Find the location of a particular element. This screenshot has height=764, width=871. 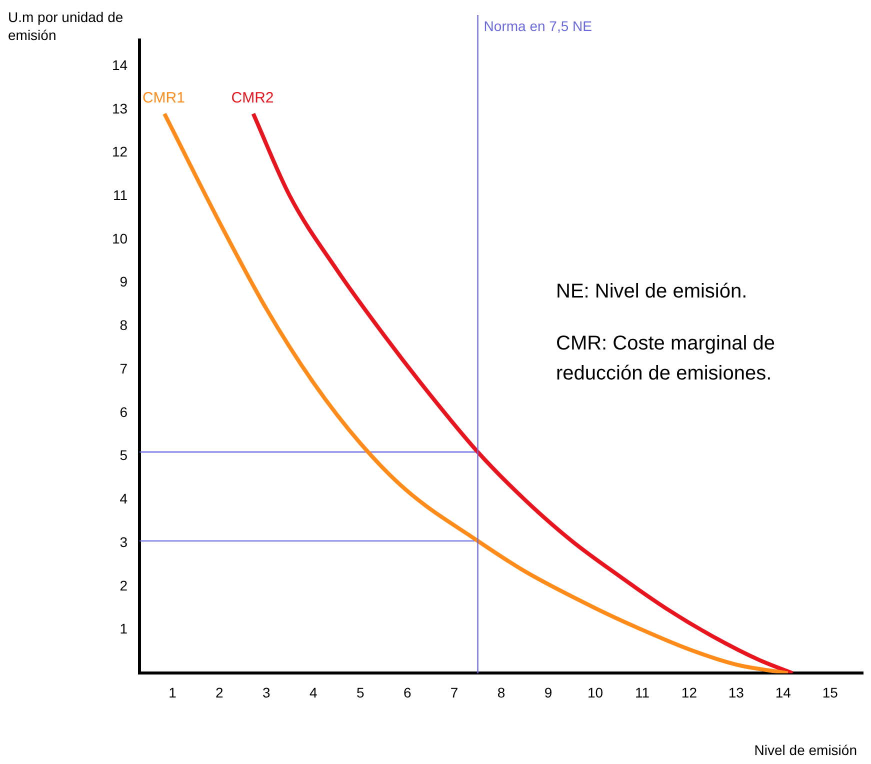

x-tick-label: 1 is located at coordinates (172, 692).